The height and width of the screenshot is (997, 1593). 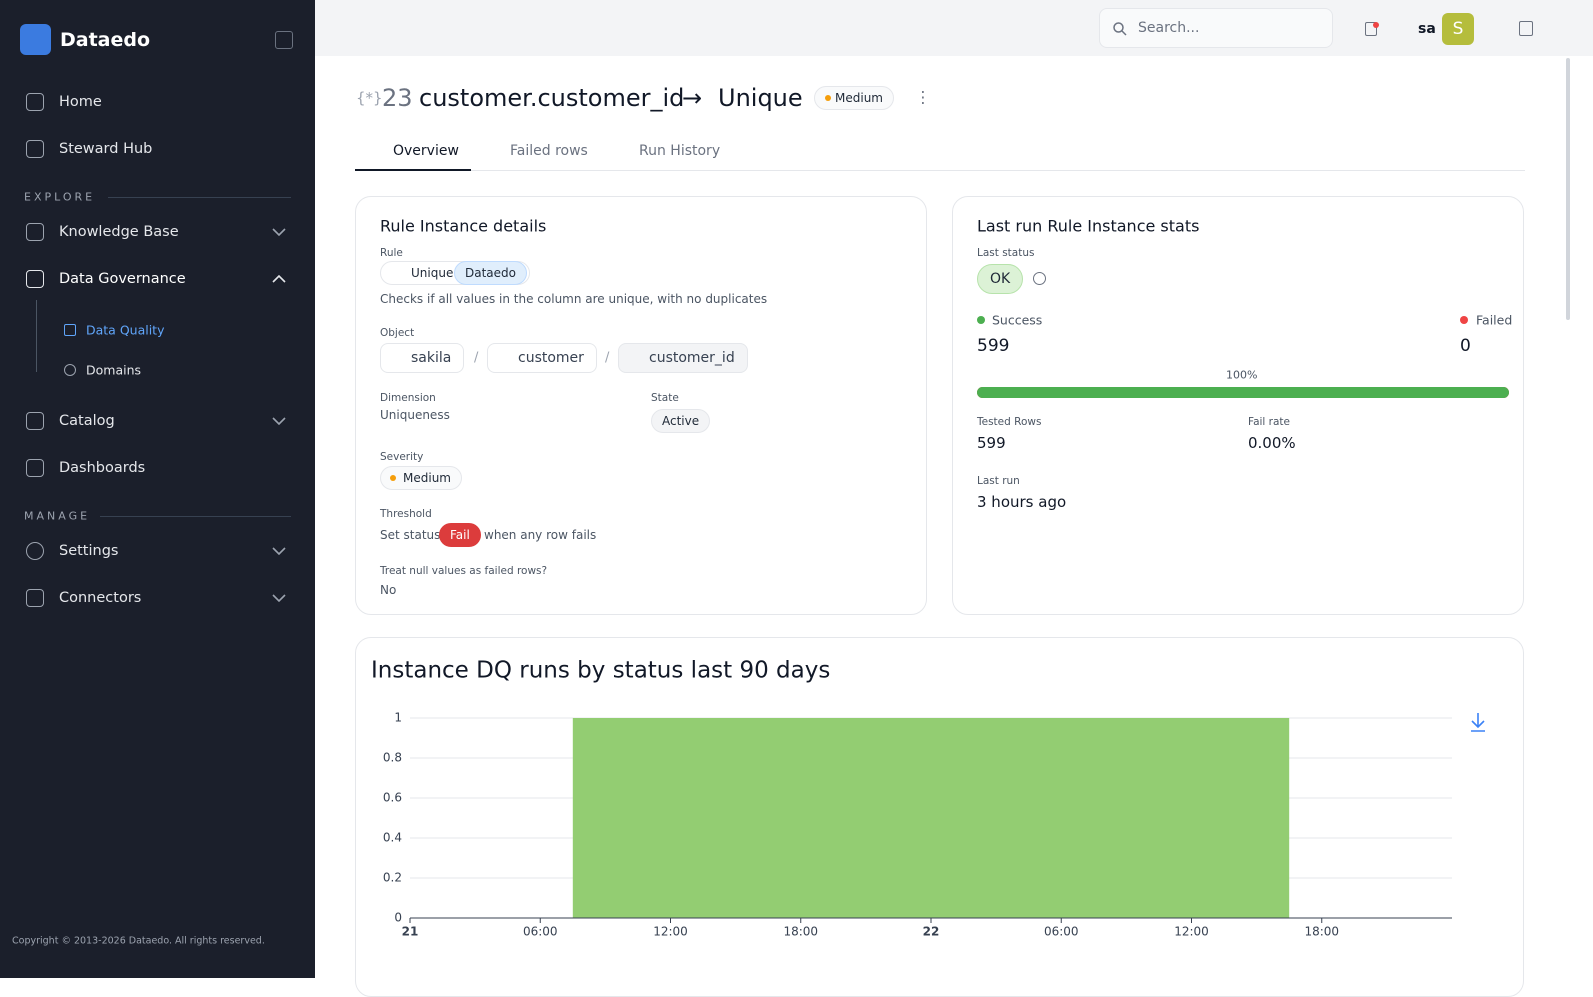 I want to click on chart-title: Instance DQ runs by status last 90 days, so click(x=600, y=671).